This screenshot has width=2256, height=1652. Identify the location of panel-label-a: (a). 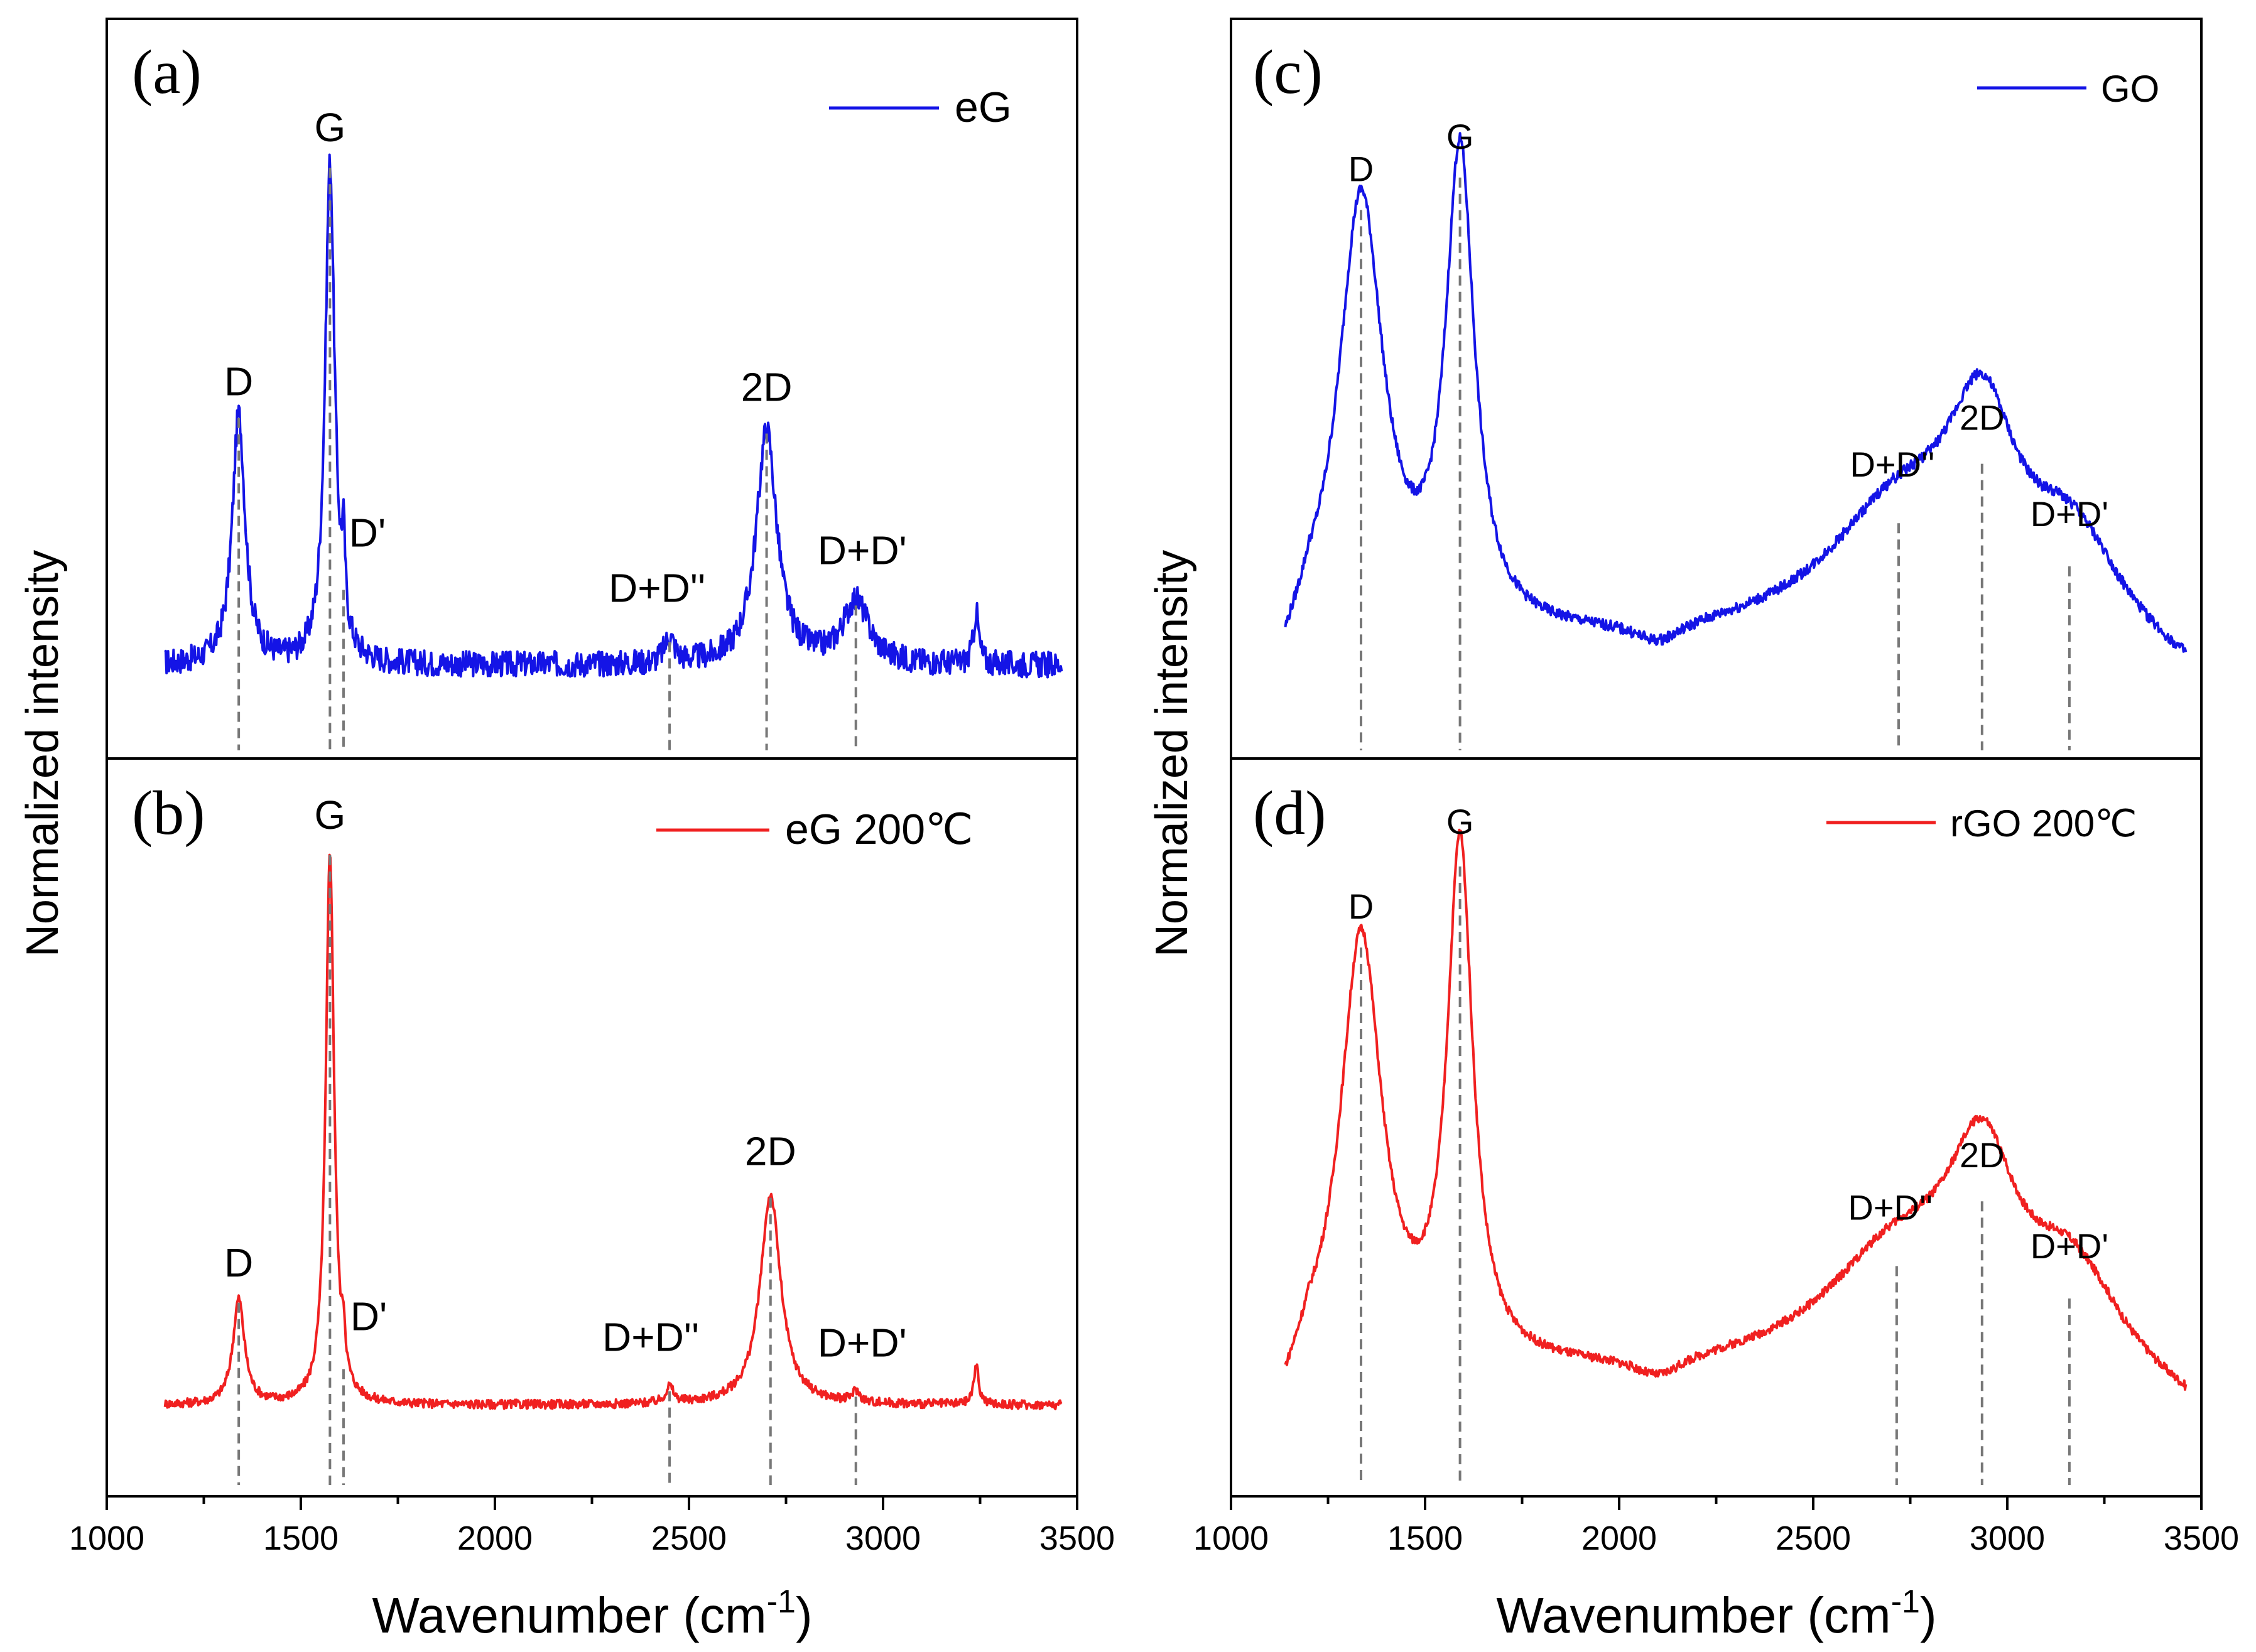
(167, 72).